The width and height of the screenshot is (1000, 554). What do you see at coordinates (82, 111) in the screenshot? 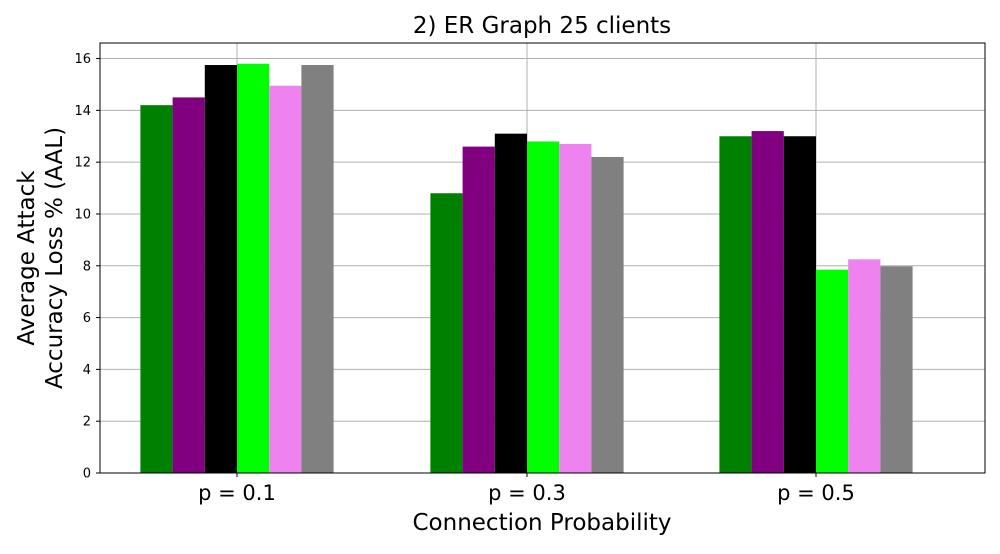
I see `y-tick-label: 14` at bounding box center [82, 111].